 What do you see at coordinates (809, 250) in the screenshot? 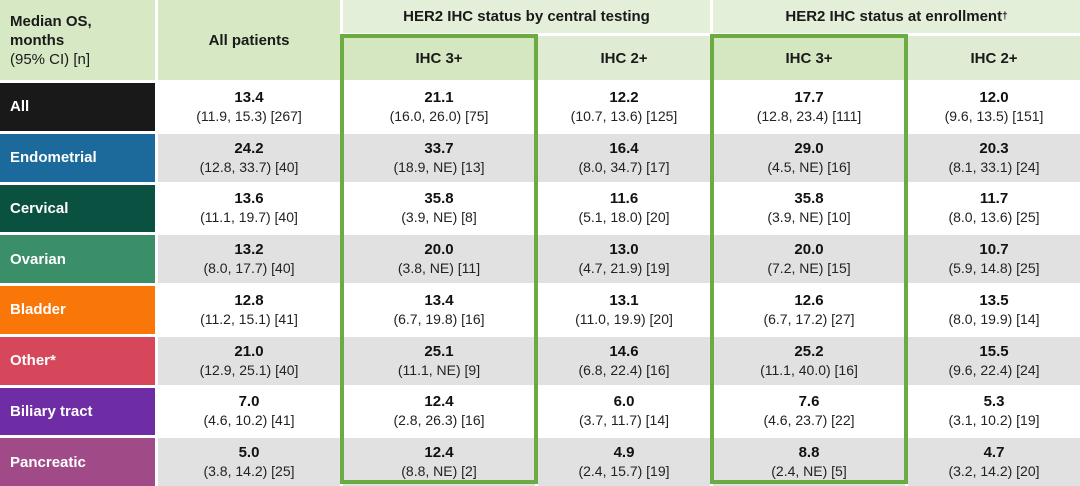
I see `median-value: 20.0` at bounding box center [809, 250].